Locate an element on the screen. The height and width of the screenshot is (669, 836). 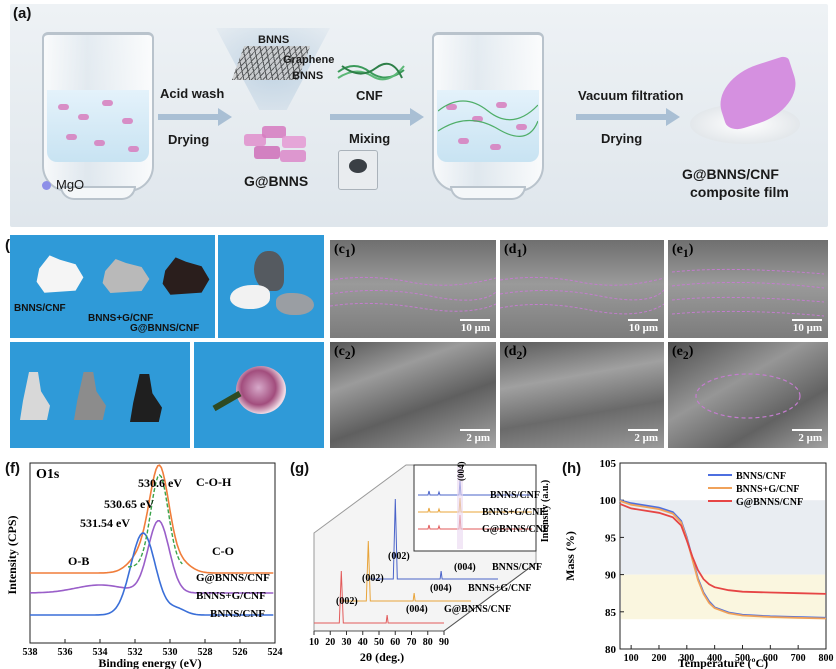
step2-top-label: CNF is located at coordinates (369, 95).